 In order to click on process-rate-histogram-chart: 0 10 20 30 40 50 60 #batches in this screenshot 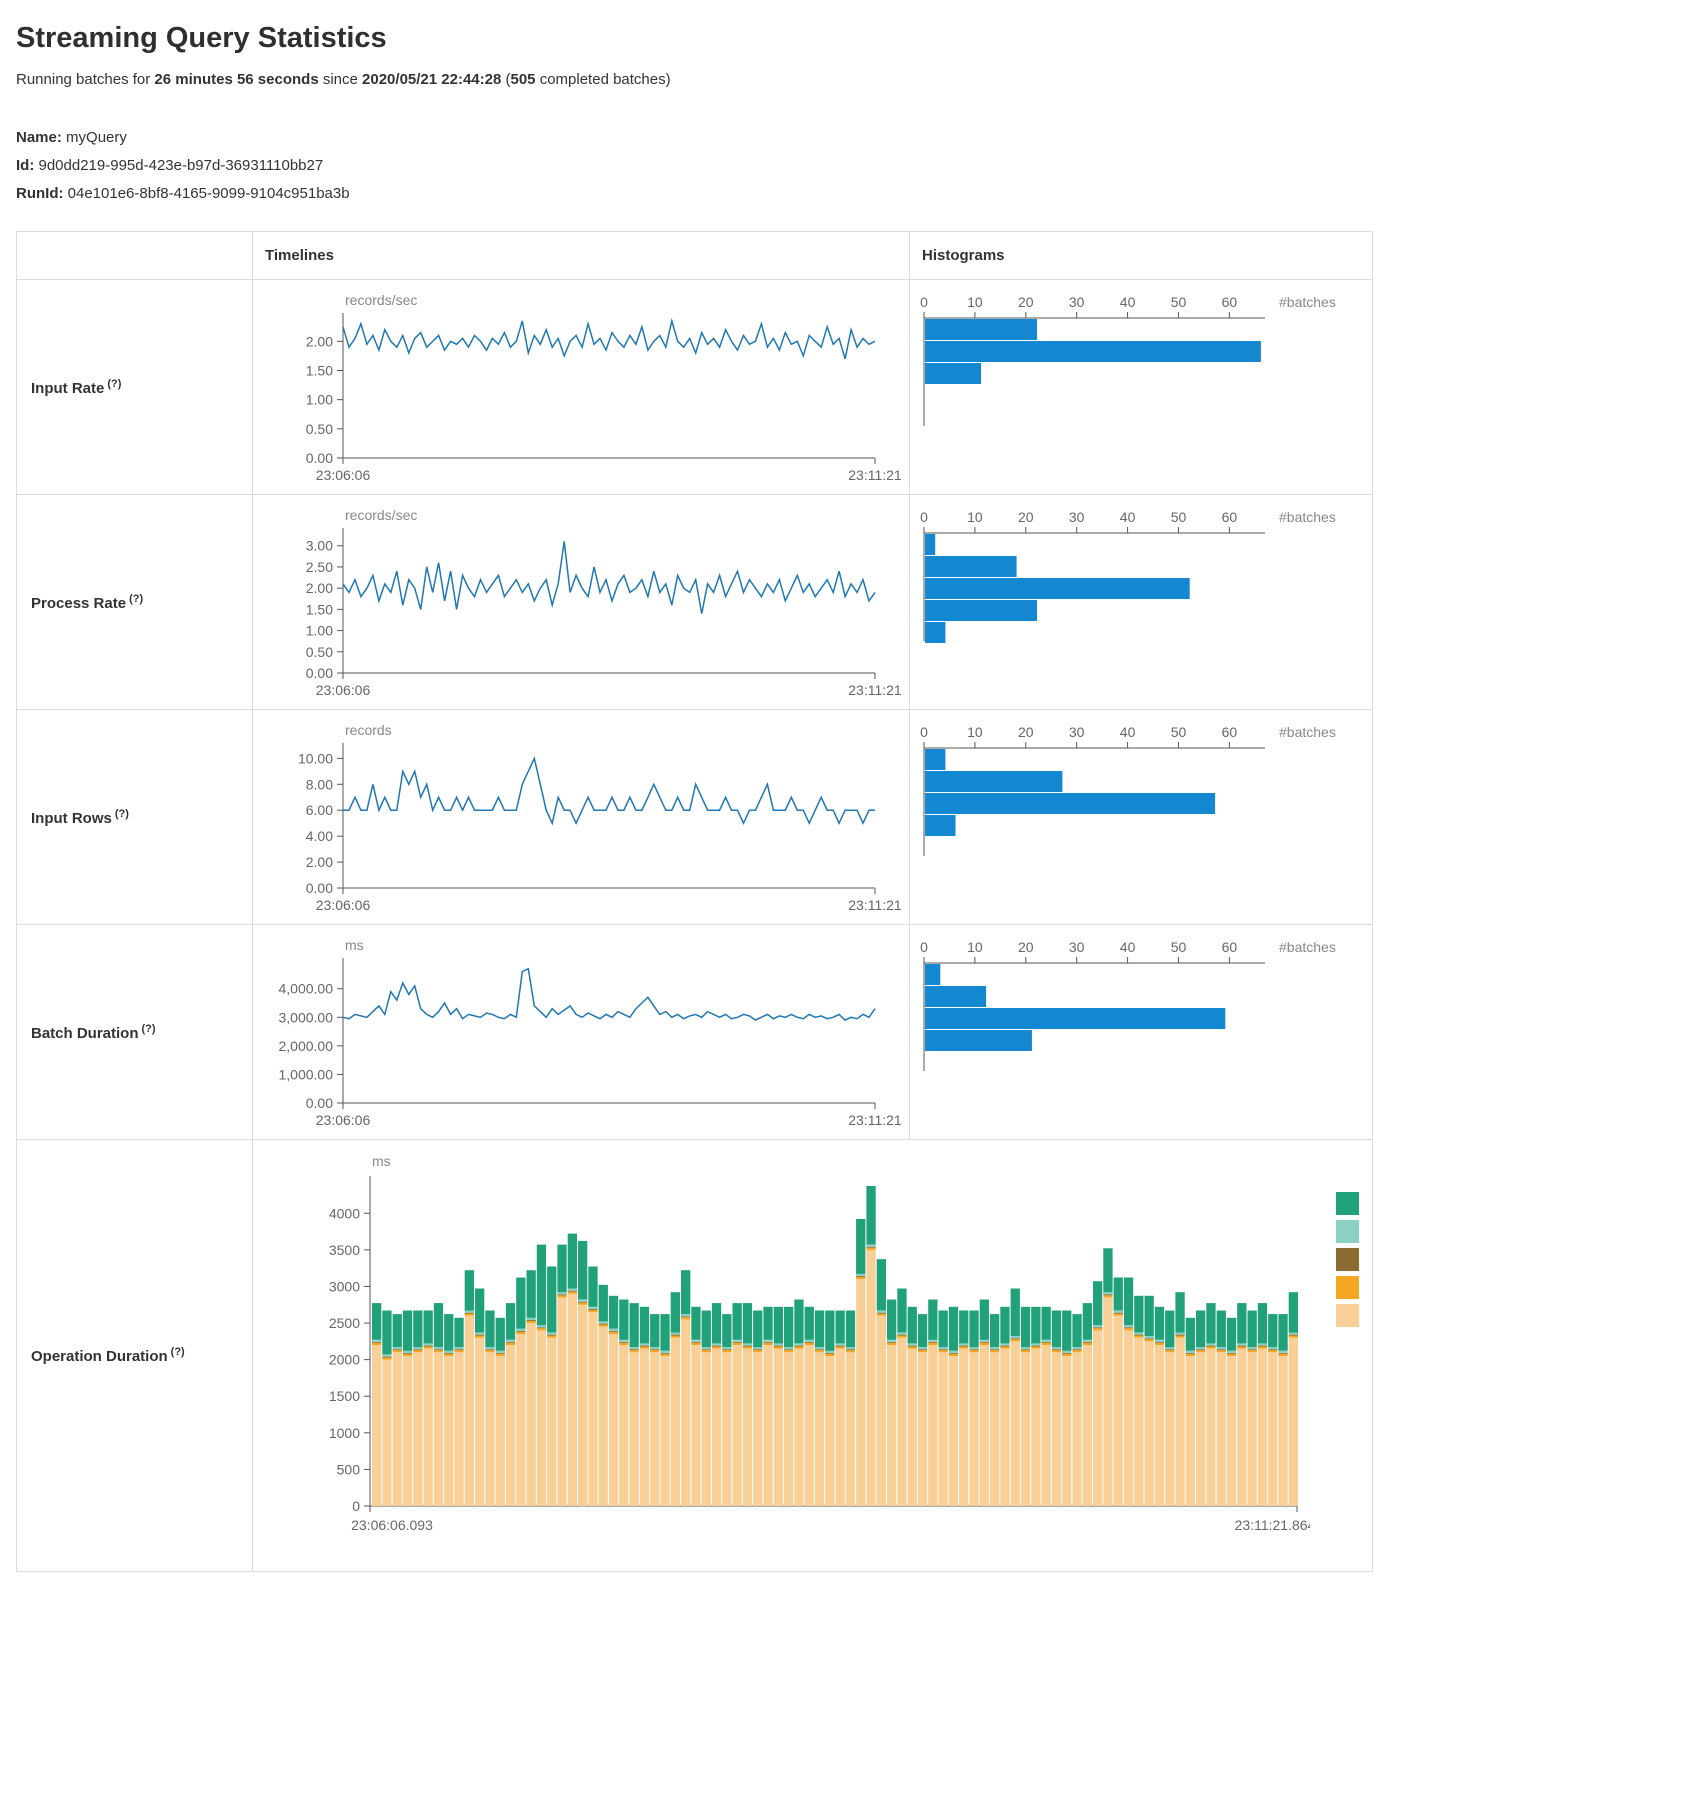, I will do `click(1142, 578)`.